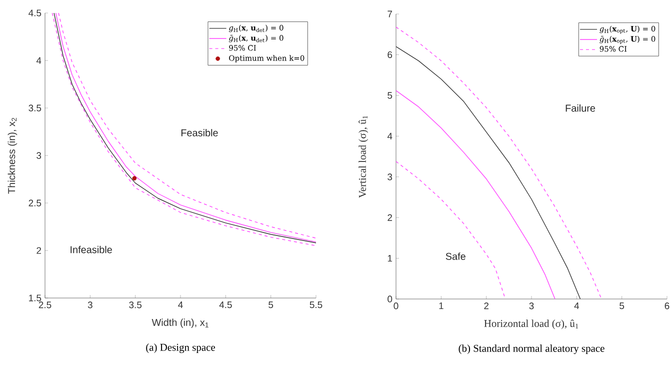  What do you see at coordinates (441, 306) in the screenshot?
I see `x-tick-label: 1` at bounding box center [441, 306].